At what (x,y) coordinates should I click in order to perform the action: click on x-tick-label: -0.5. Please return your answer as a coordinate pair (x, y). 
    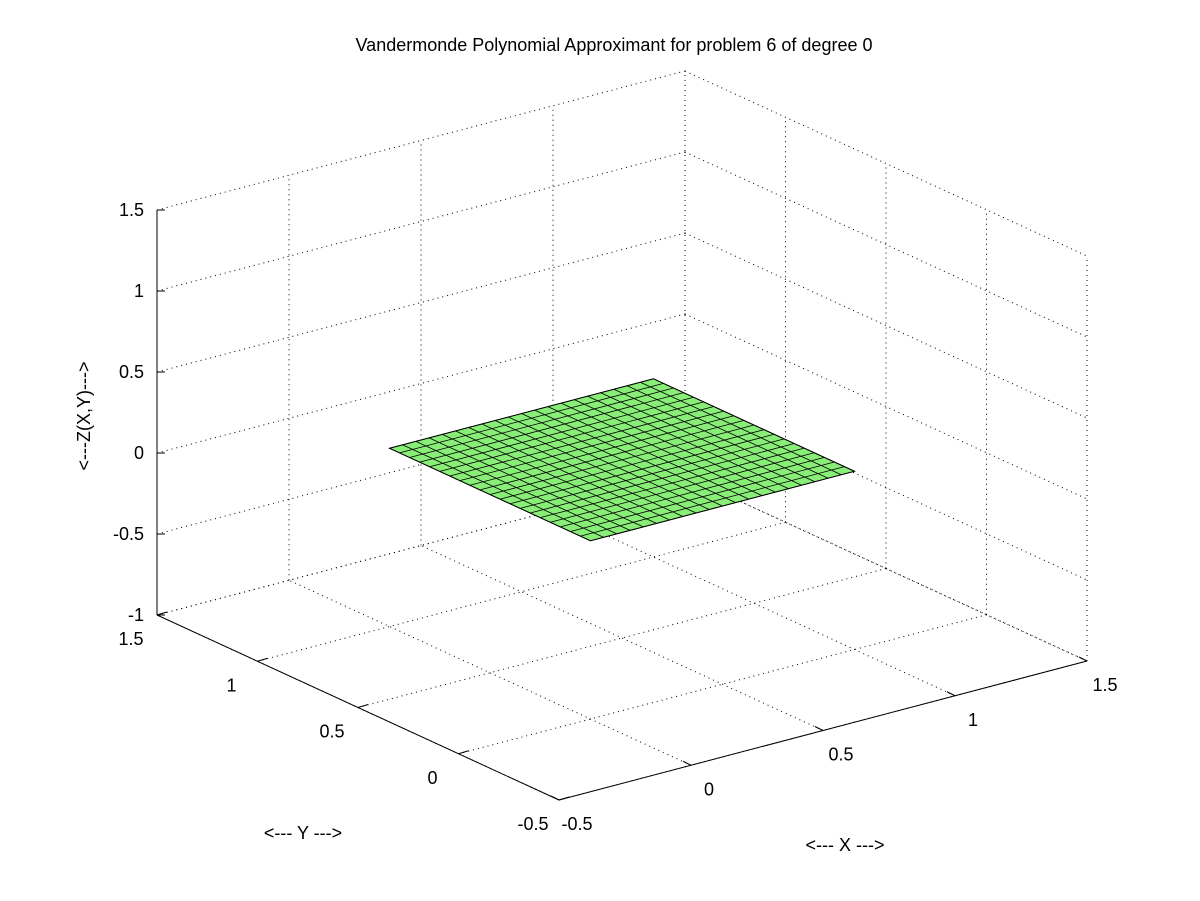
    Looking at the image, I should click on (576, 824).